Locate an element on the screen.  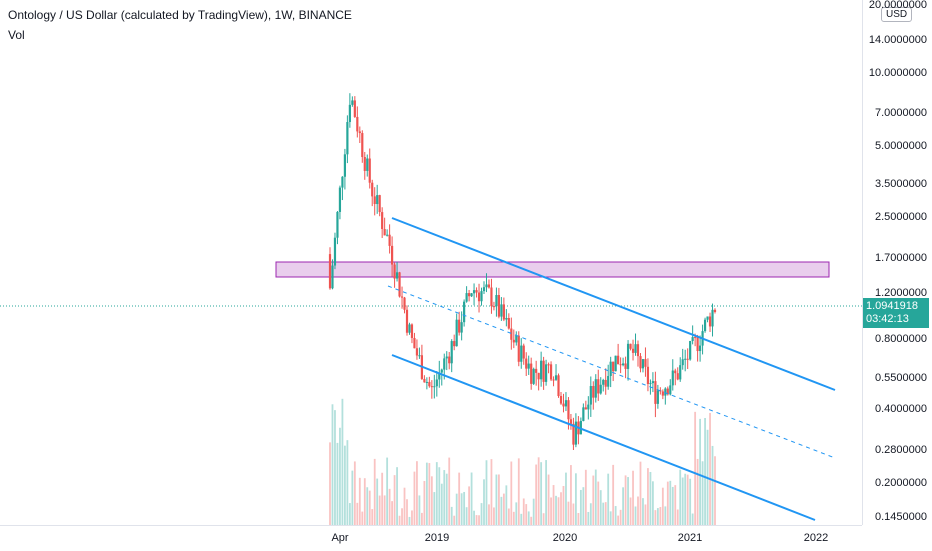
price-tick-label: 1.7000000 is located at coordinates (901, 258).